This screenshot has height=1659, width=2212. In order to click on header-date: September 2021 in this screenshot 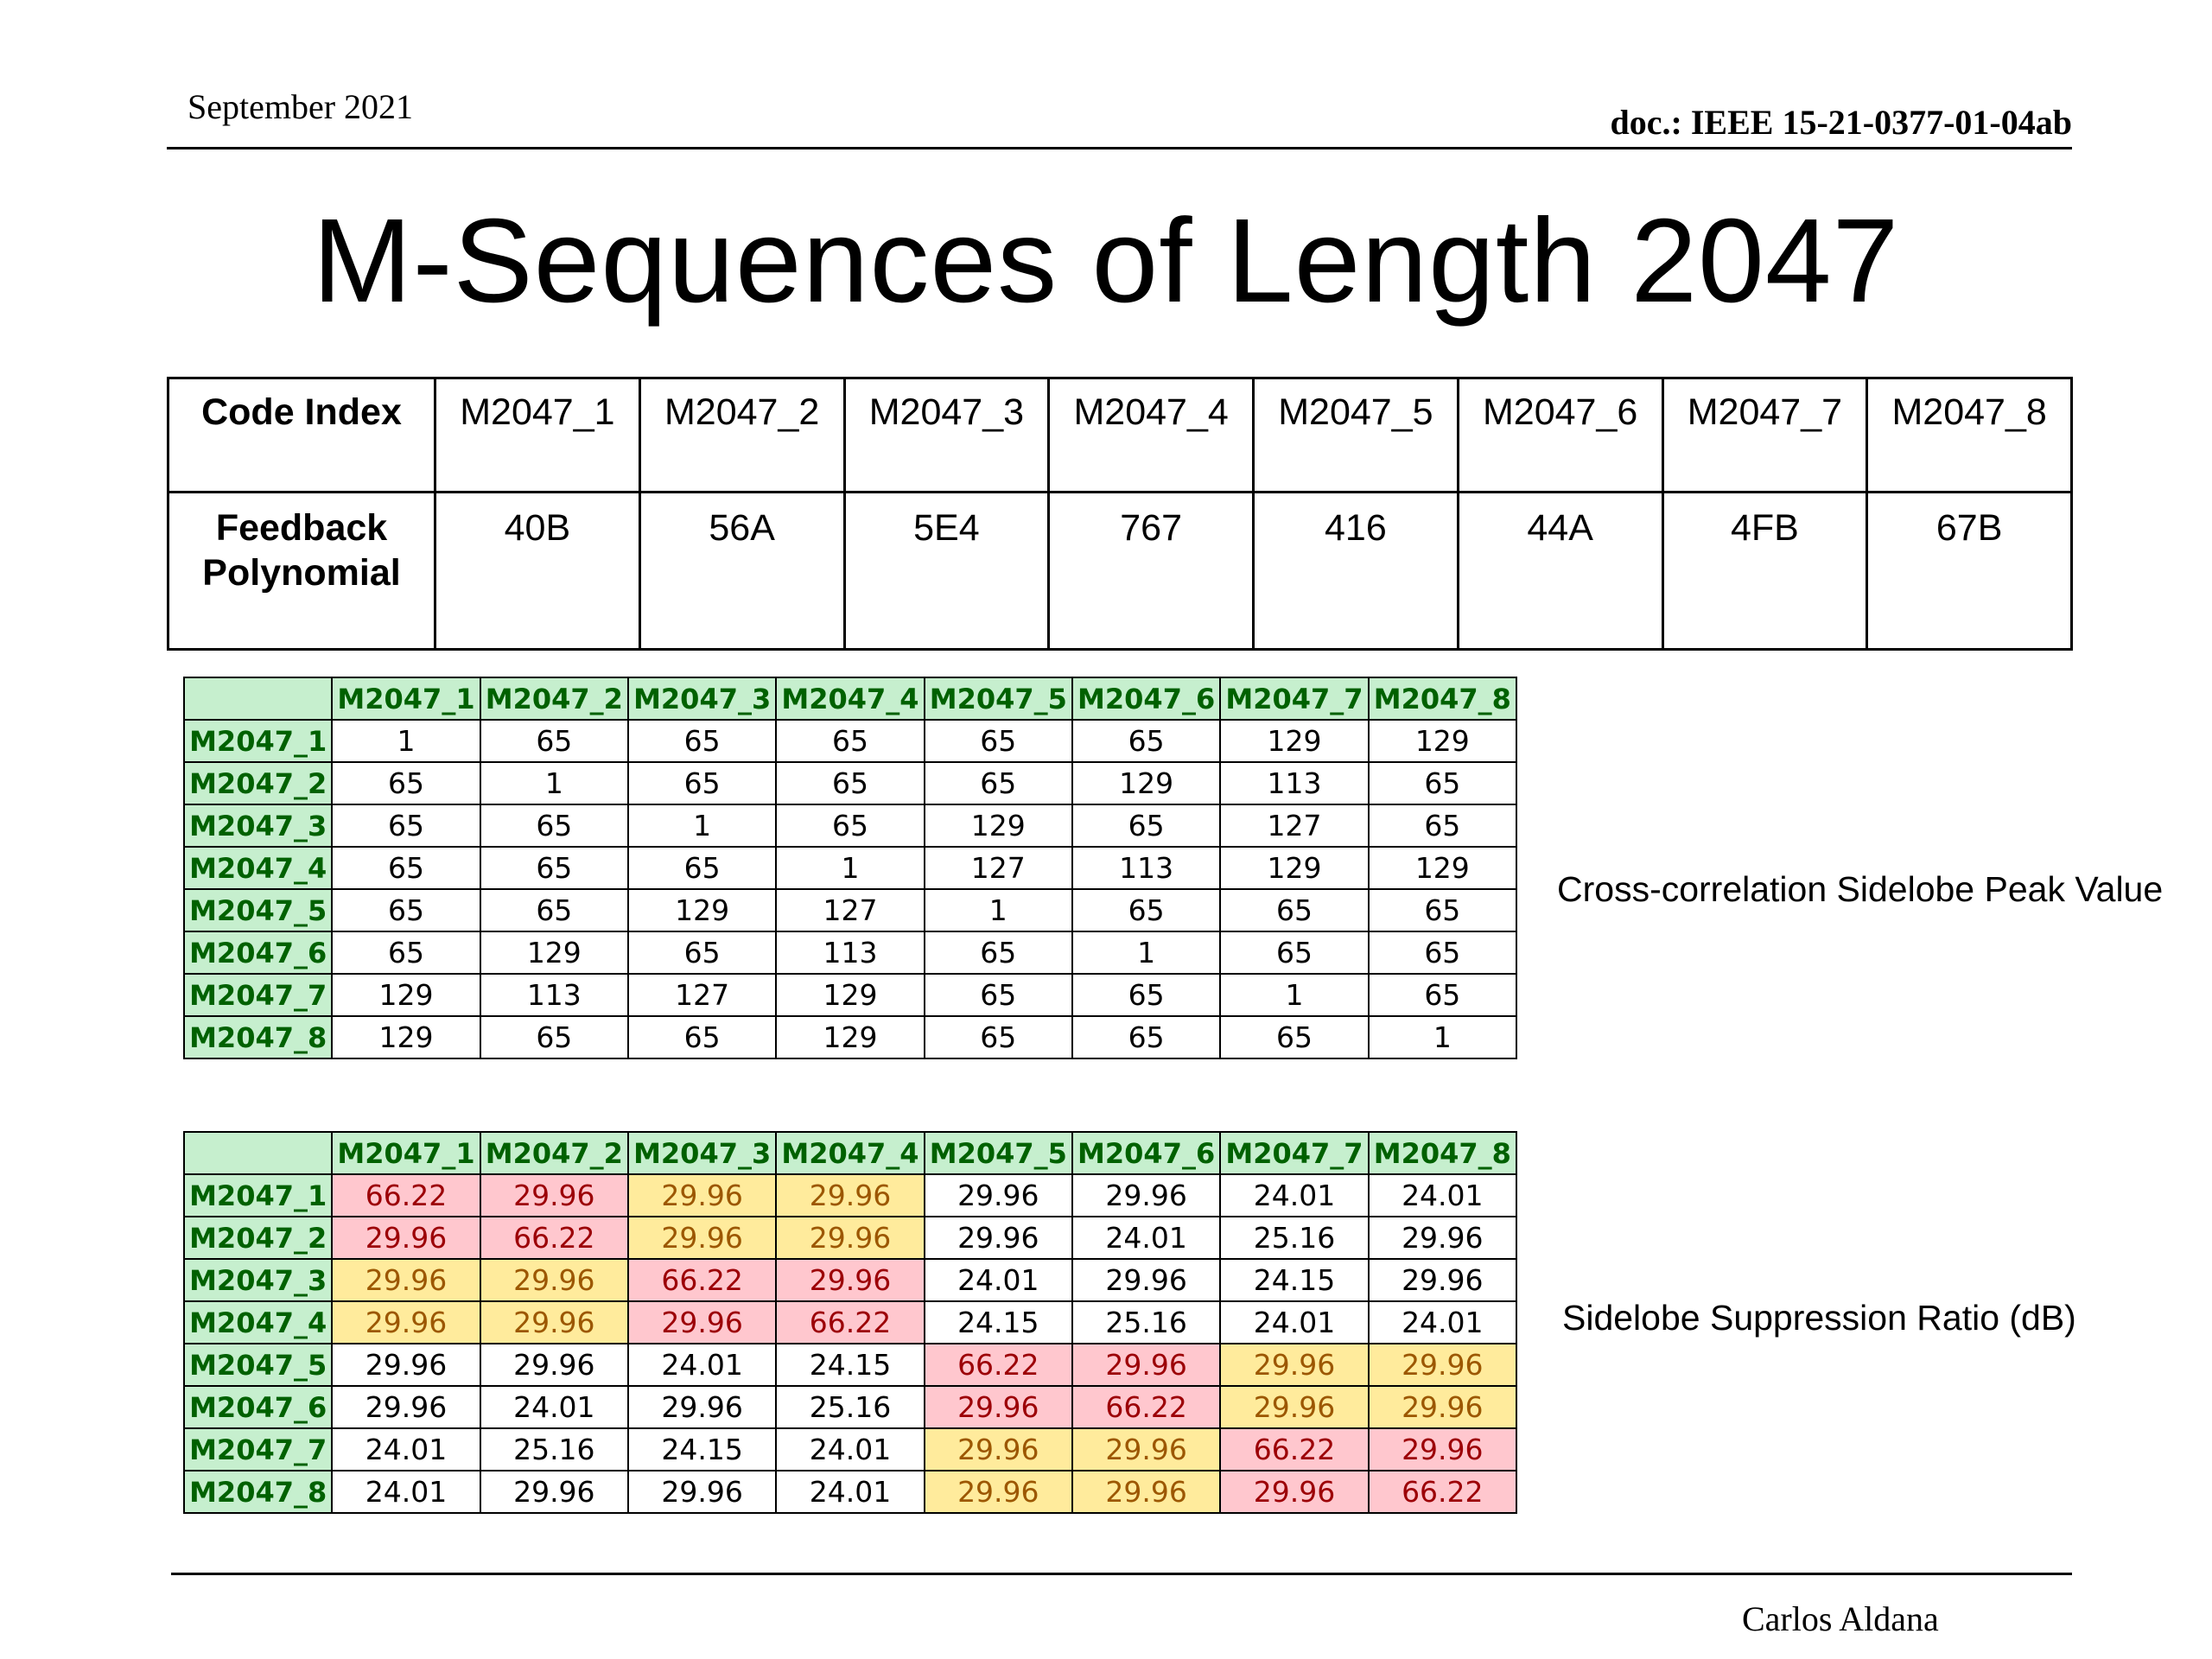, I will do `click(301, 106)`.